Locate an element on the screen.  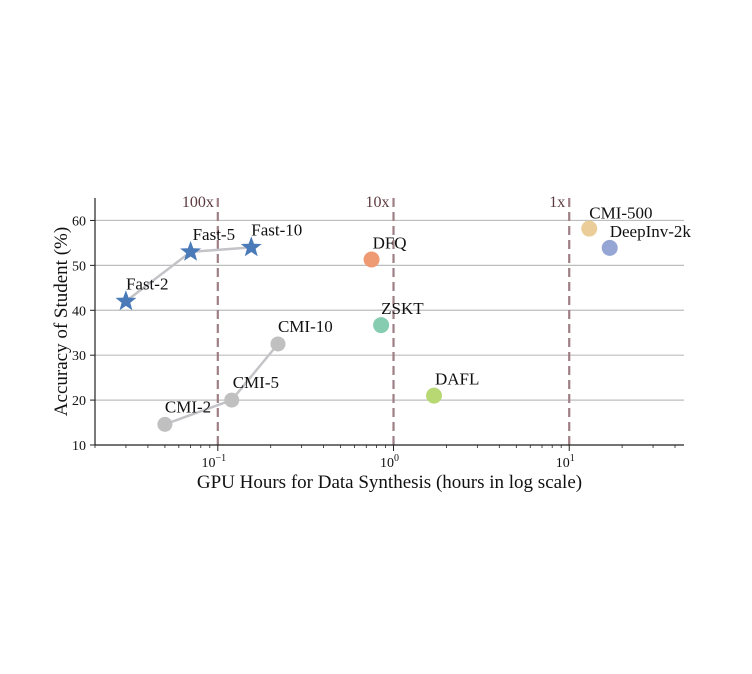
point-label-deepinv-2k: DeepInv-2k is located at coordinates (651, 231).